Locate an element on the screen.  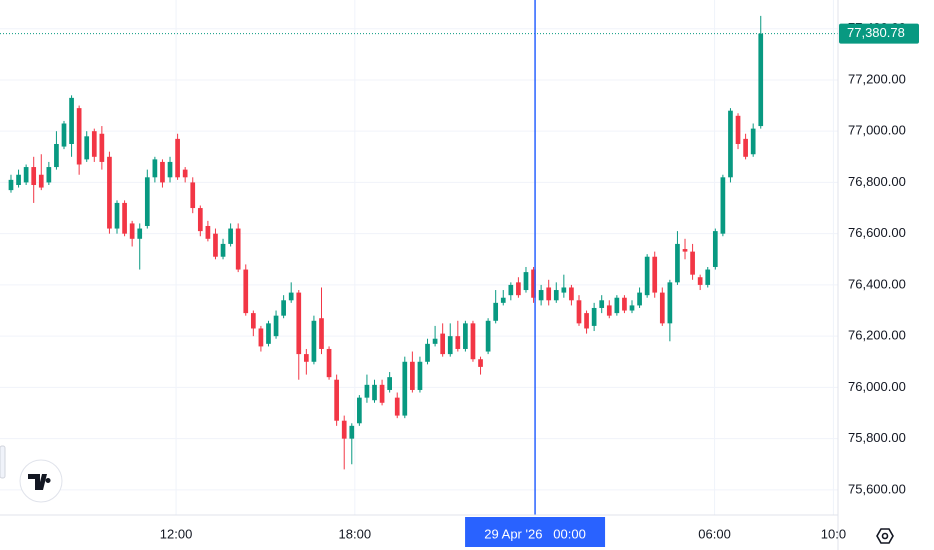
y-tick-label: 76,400.00 is located at coordinates (877, 283).